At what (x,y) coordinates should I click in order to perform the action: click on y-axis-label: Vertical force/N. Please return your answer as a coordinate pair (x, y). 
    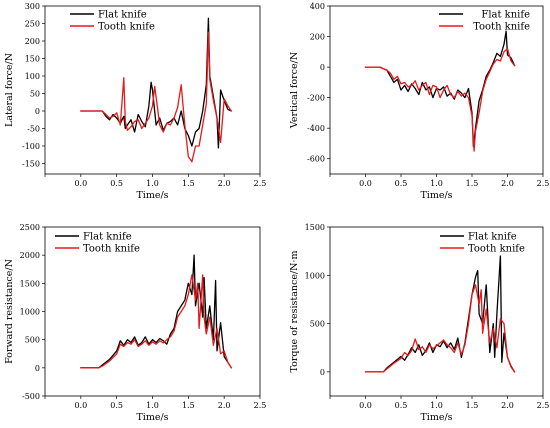
    Looking at the image, I should click on (294, 90).